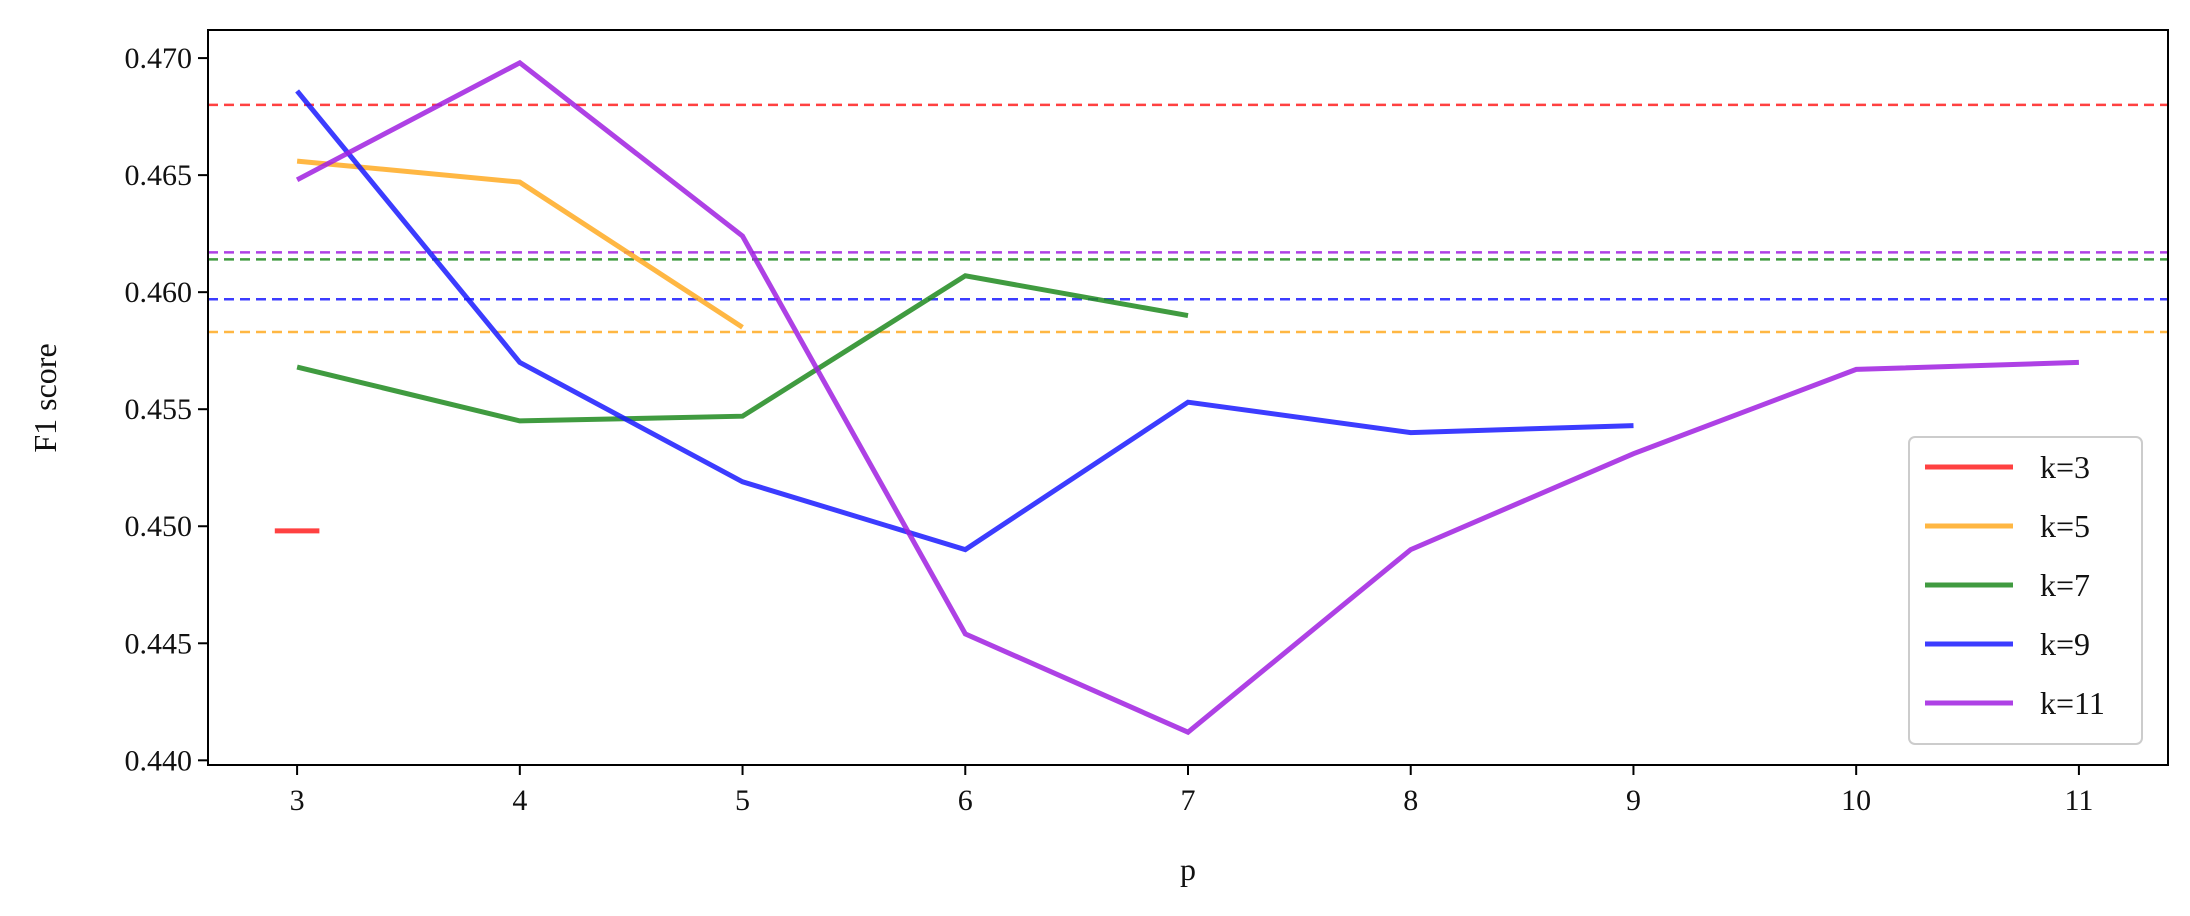  Describe the element at coordinates (159, 409) in the screenshot. I see `y-tick-label: 0.455` at that location.